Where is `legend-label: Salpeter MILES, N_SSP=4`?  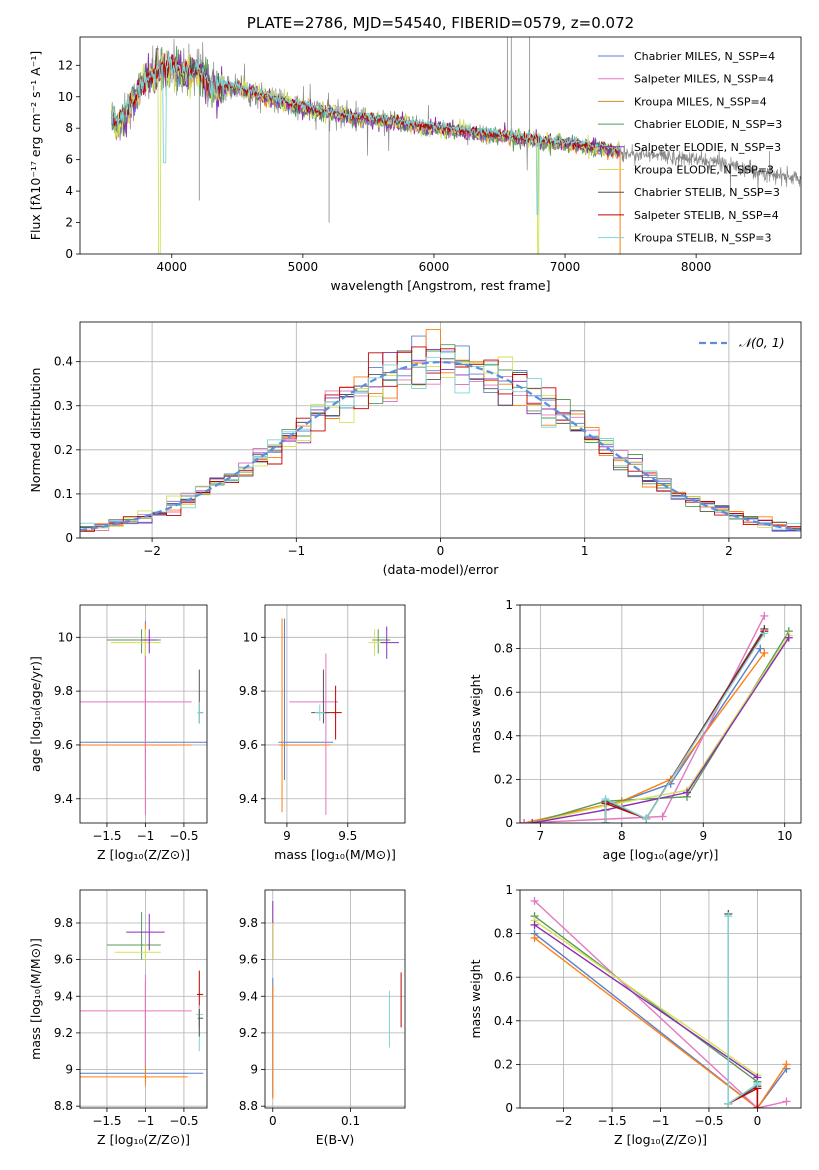 legend-label: Salpeter MILES, N_SSP=4 is located at coordinates (704, 79).